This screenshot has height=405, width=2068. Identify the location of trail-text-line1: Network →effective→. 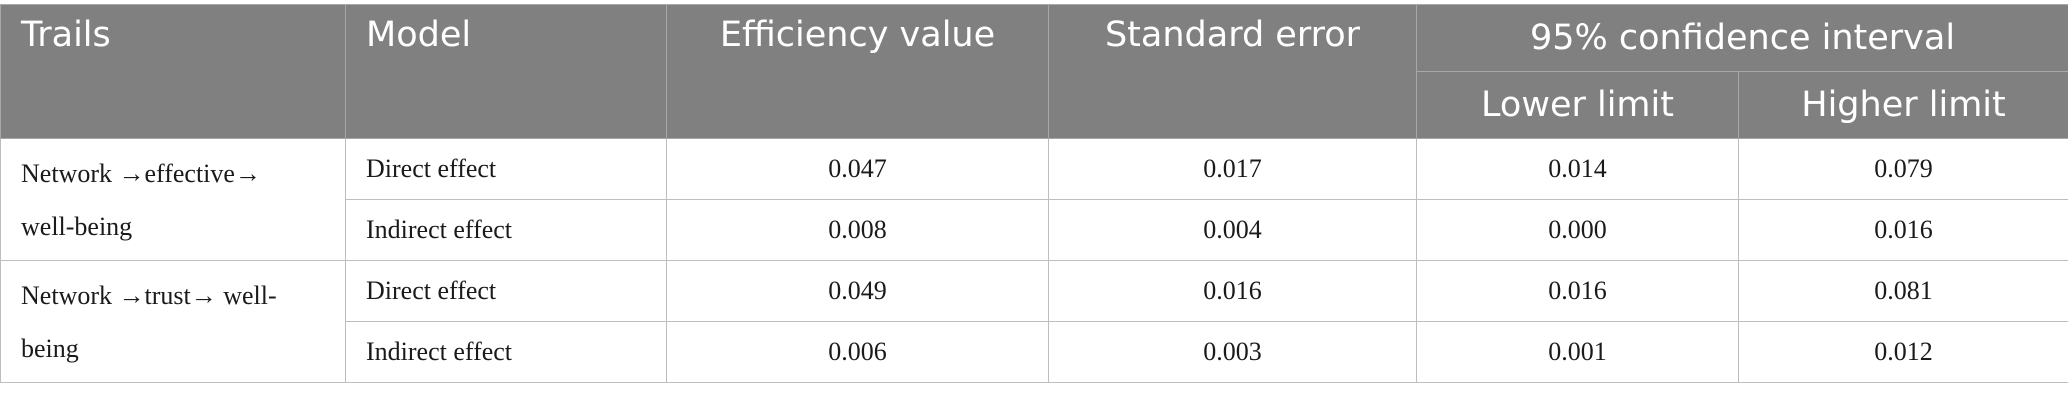
(141, 173).